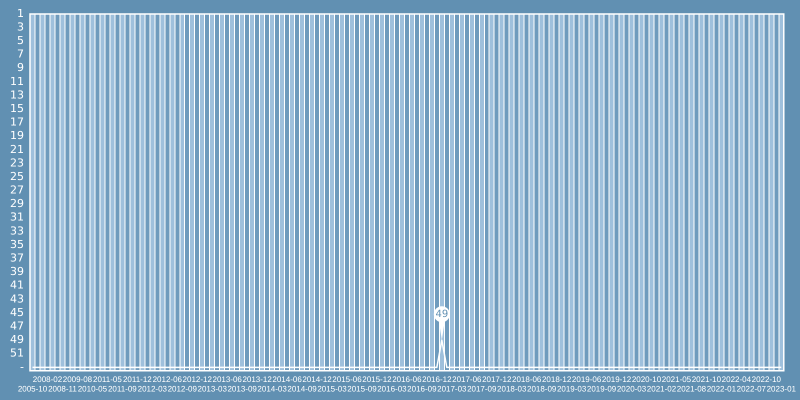  What do you see at coordinates (541, 389) in the screenshot?
I see `x-tick-label: 2018-09` at bounding box center [541, 389].